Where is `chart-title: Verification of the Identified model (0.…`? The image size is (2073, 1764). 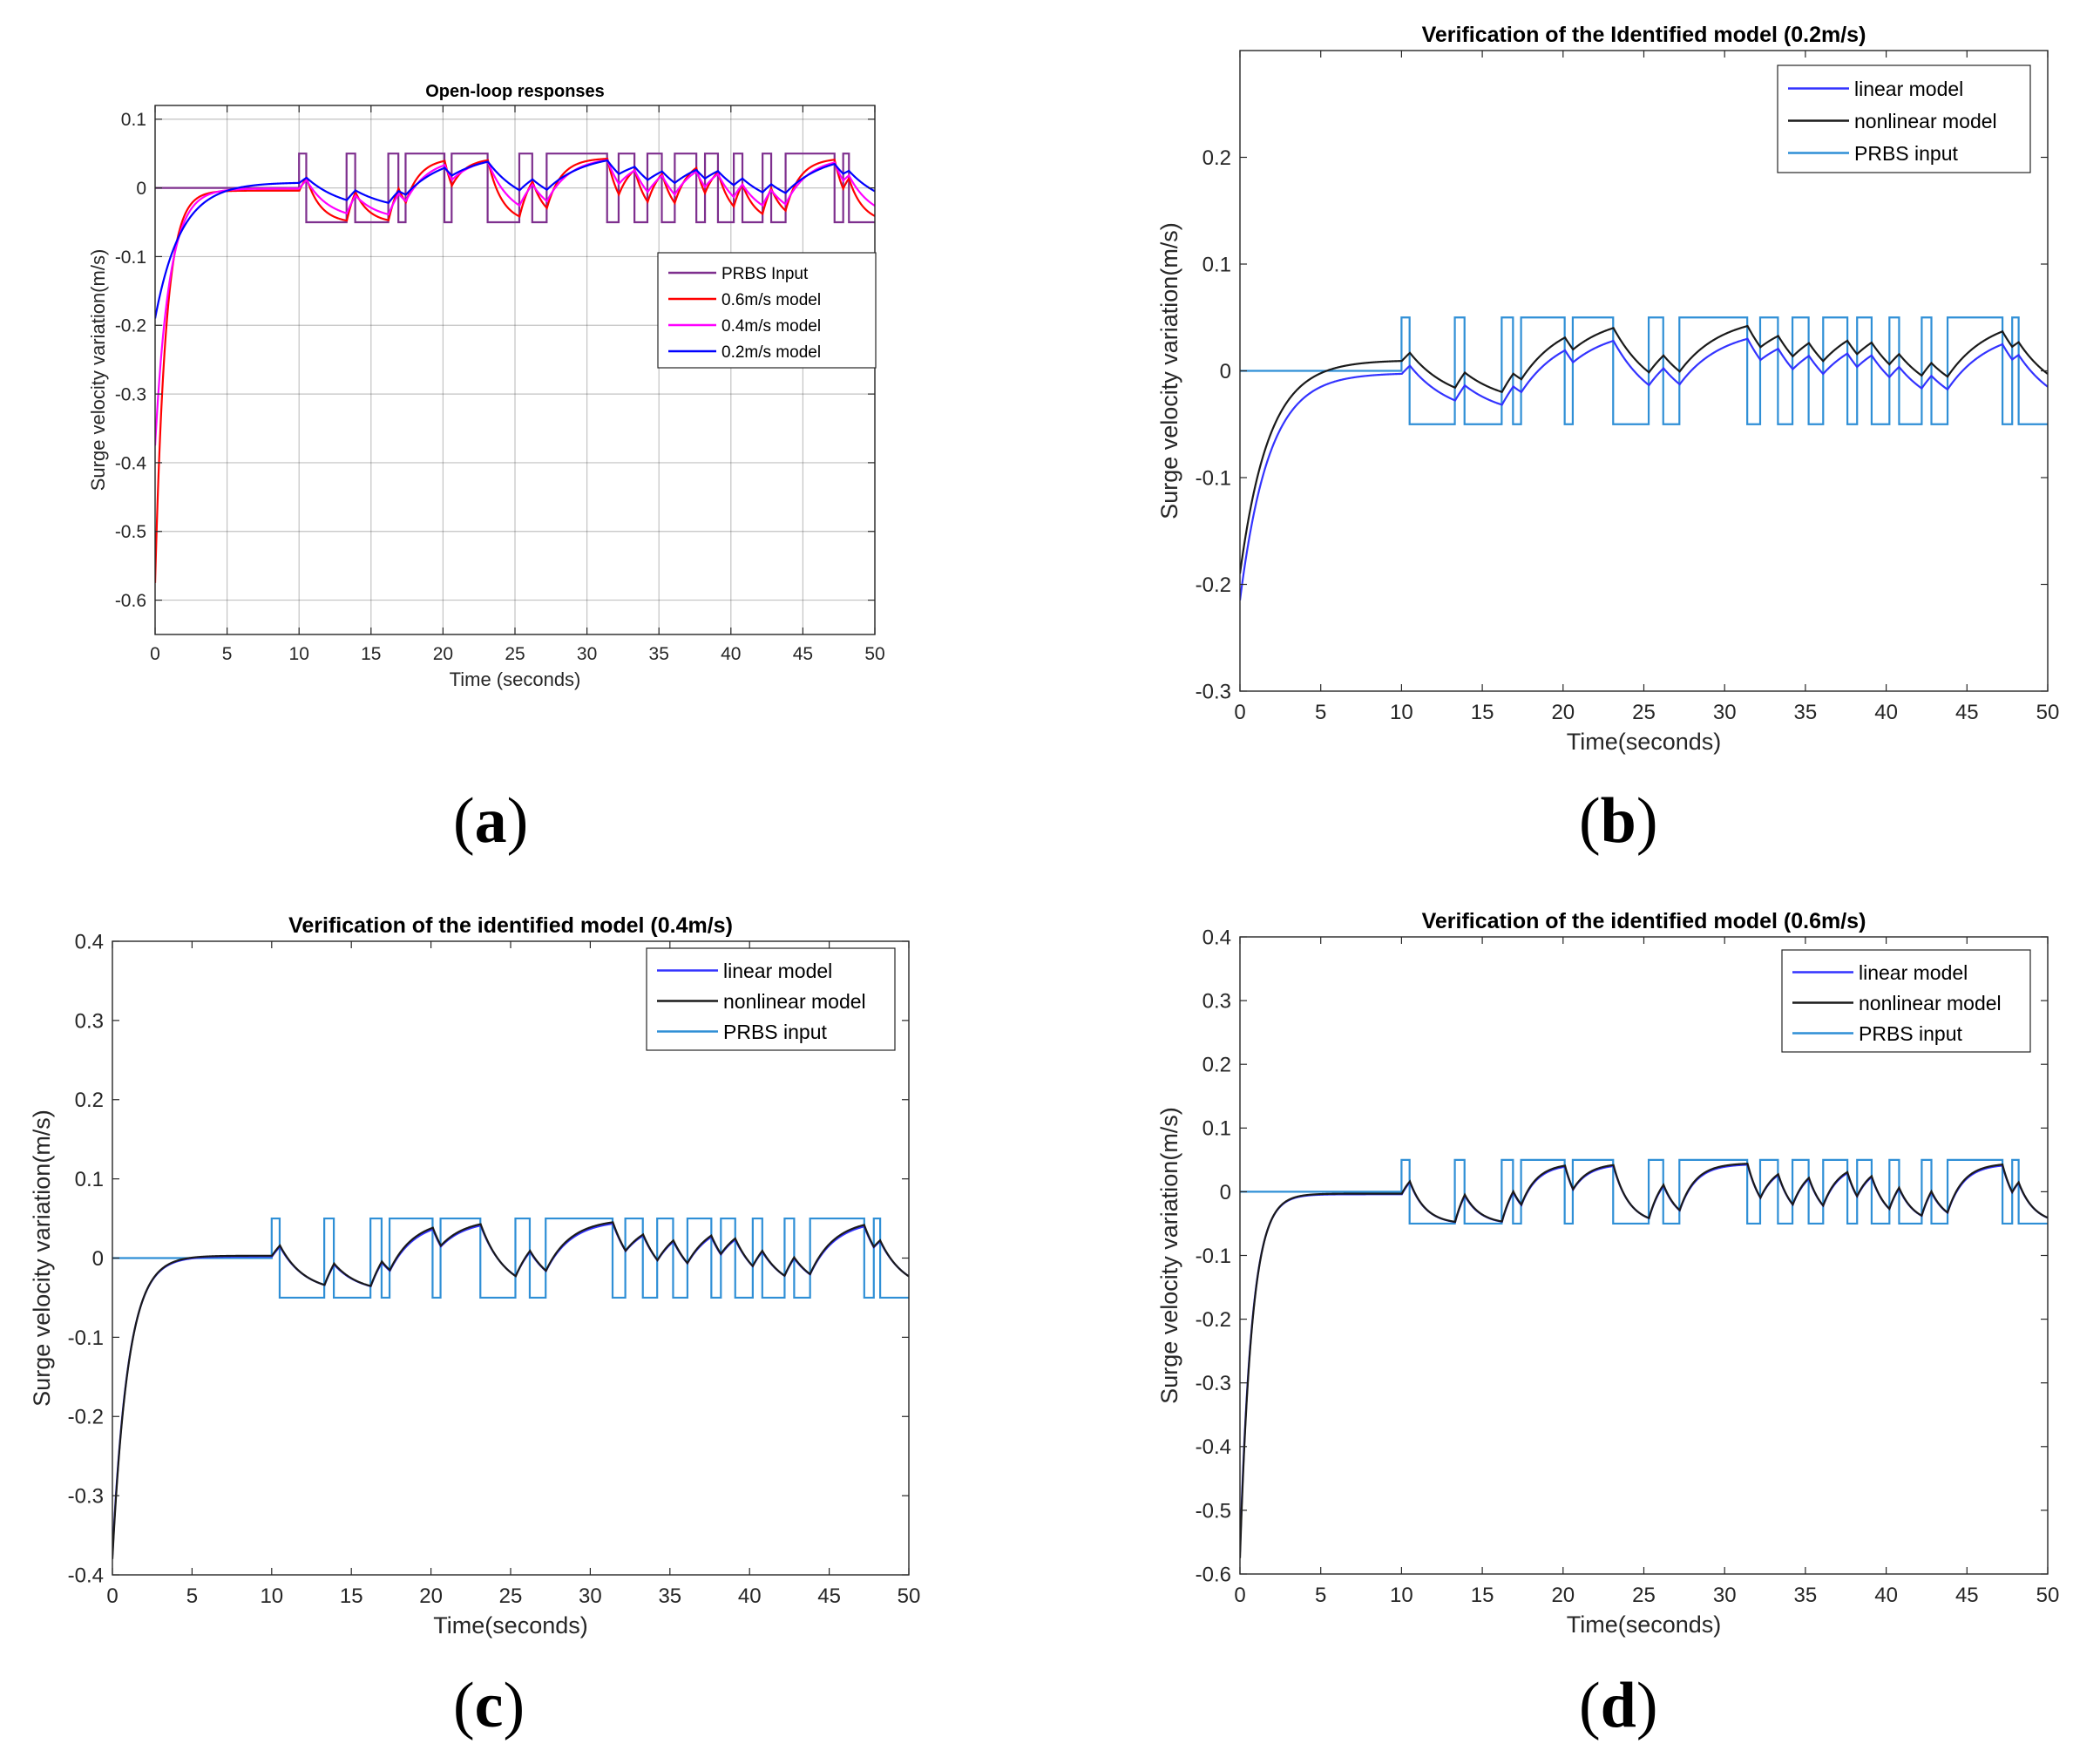 chart-title: Verification of the Identified model (0.… is located at coordinates (1644, 35).